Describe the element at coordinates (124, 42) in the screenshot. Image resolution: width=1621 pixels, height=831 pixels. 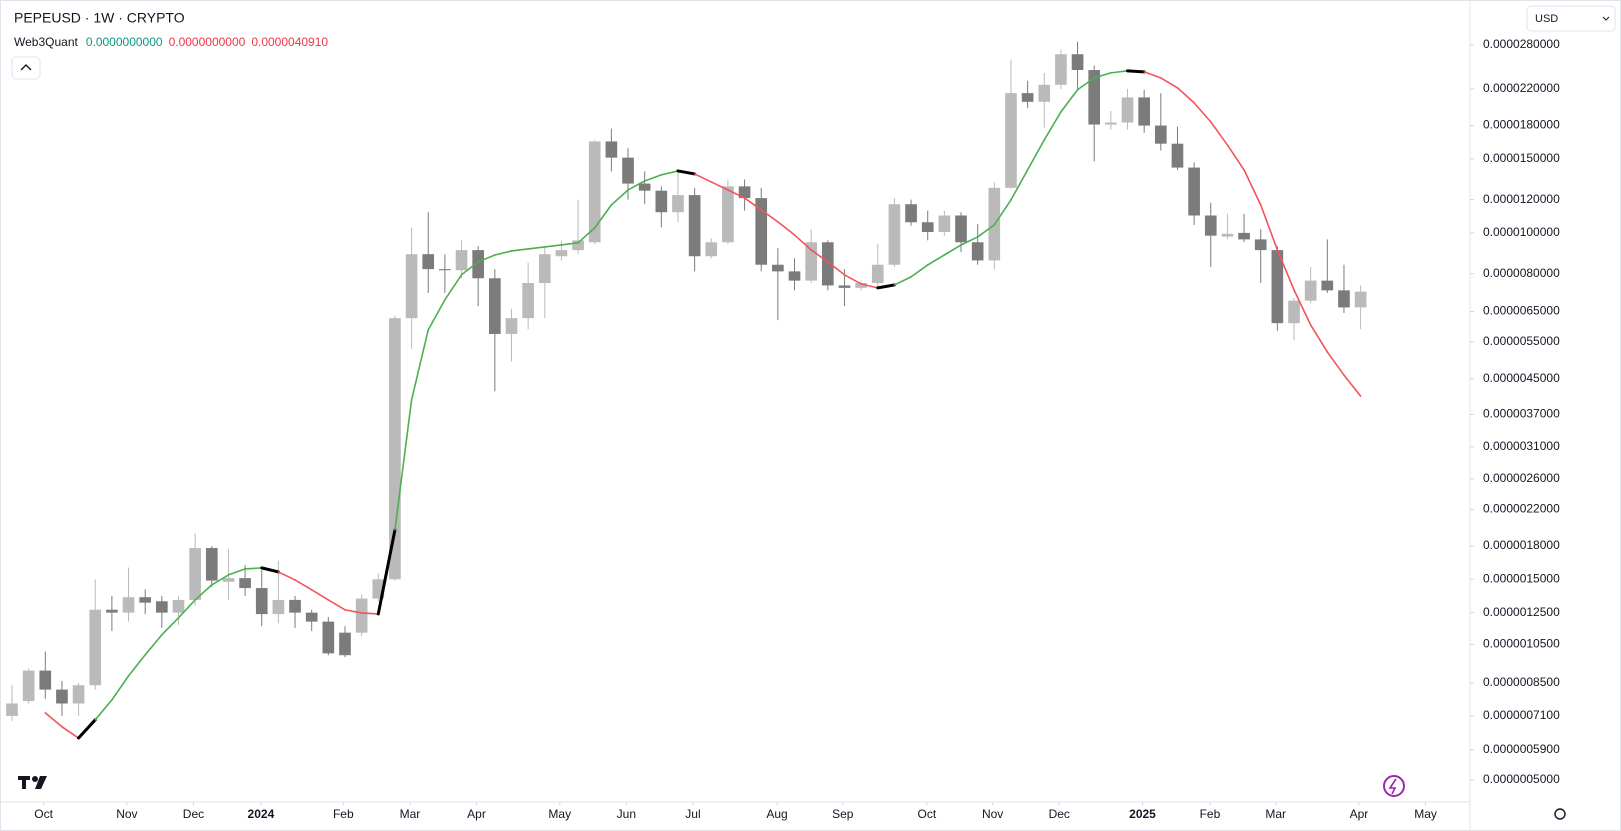
I see `legend-value: 0.0000000000` at that location.